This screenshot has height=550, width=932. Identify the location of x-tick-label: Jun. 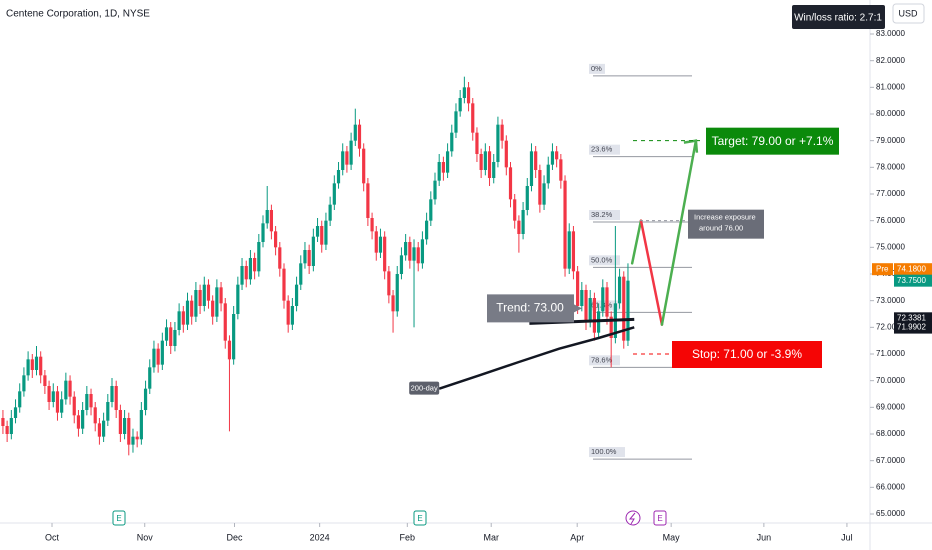
(764, 537).